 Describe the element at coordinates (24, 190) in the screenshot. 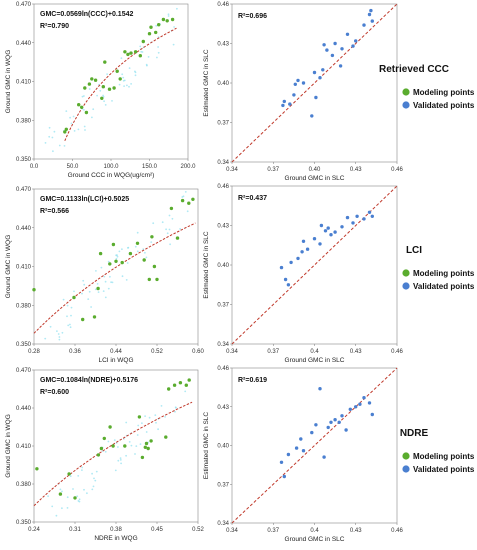

I see `y-tick-label: 0.470` at that location.